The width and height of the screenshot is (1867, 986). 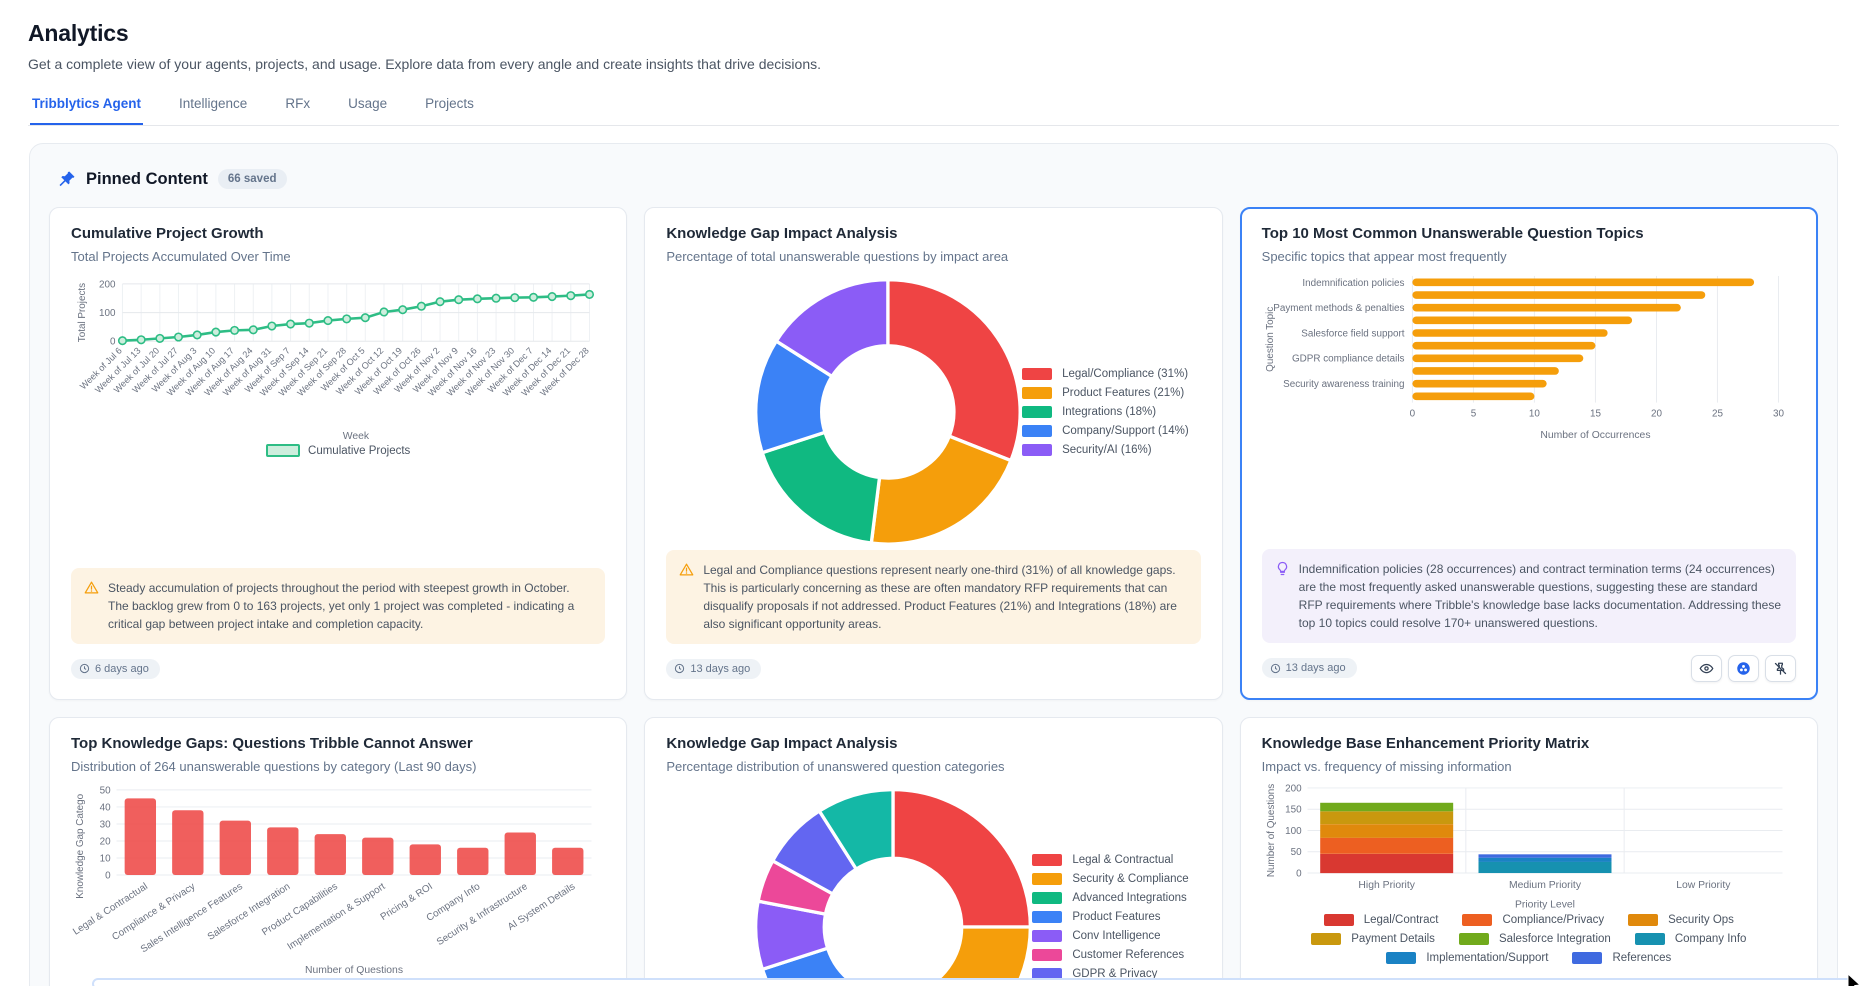 I want to click on svg-text: 20, so click(x=105, y=841).